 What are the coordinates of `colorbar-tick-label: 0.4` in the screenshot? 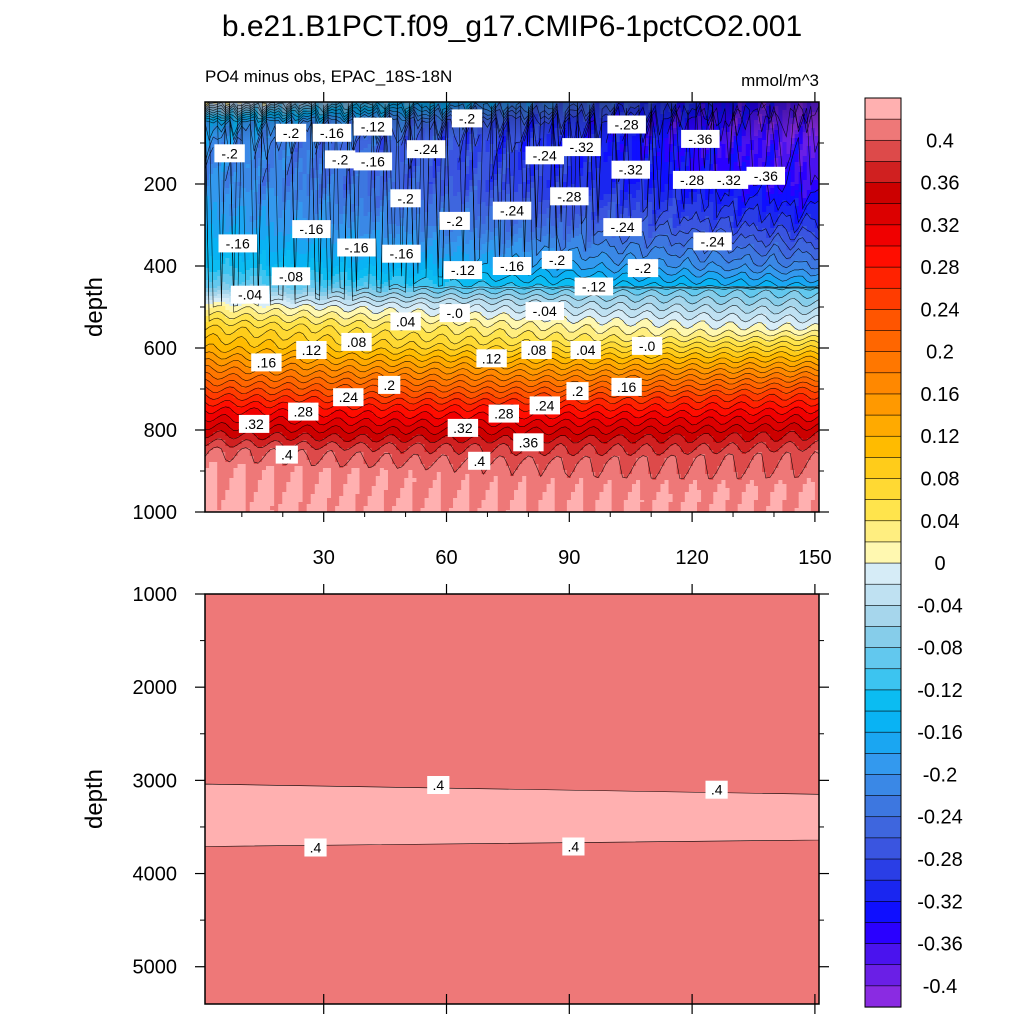 It's located at (940, 141).